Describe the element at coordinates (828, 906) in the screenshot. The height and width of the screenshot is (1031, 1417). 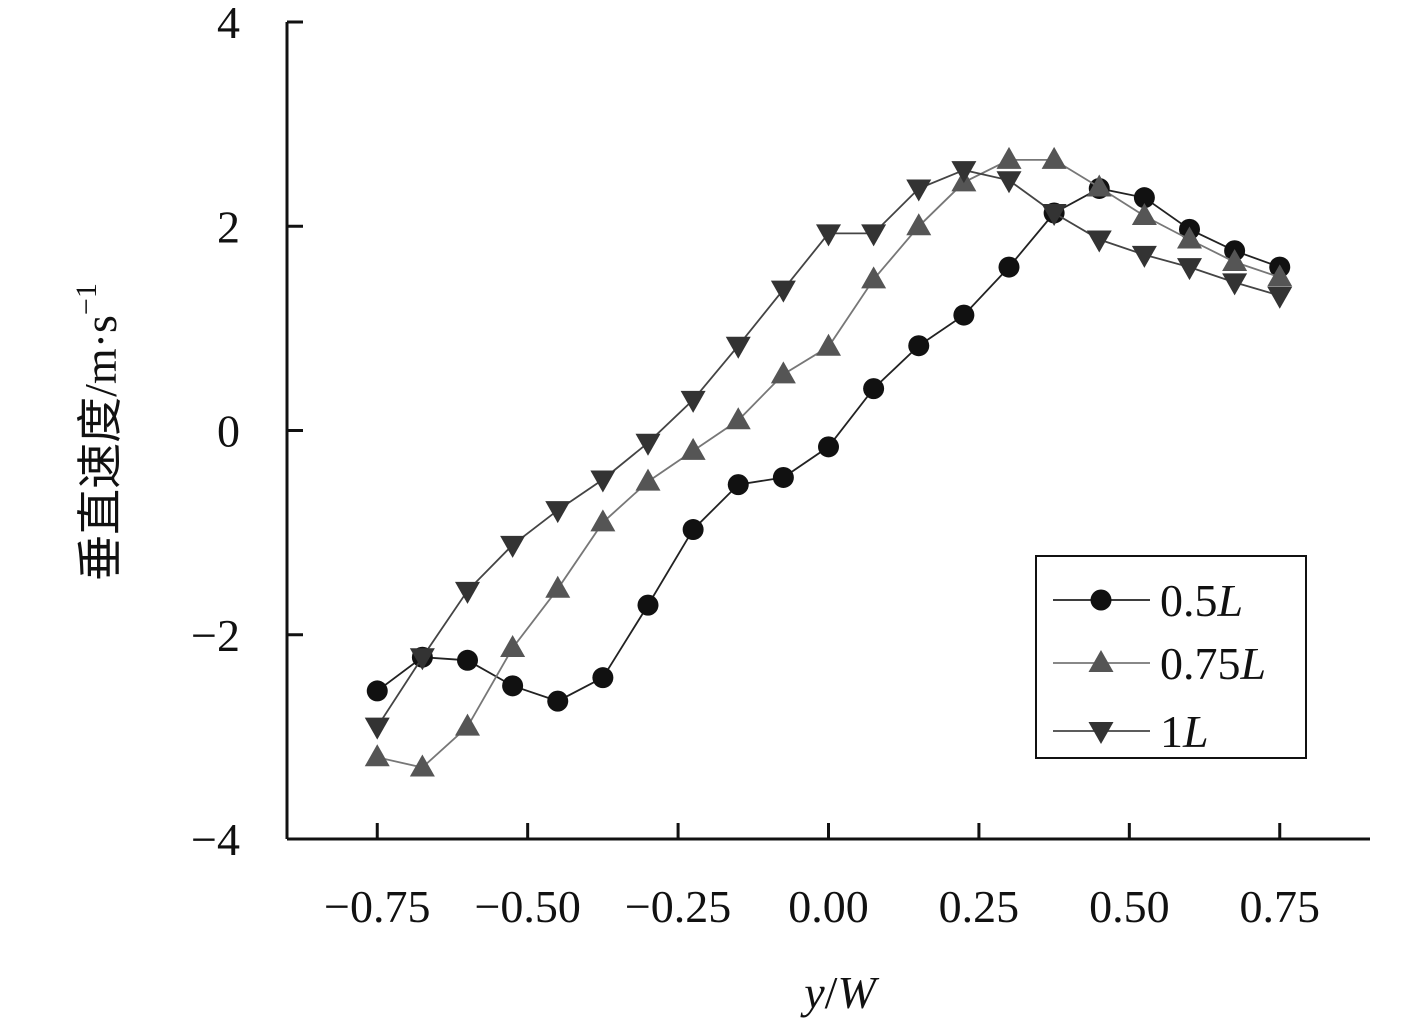
I see `x-tick-label: 0.00` at that location.